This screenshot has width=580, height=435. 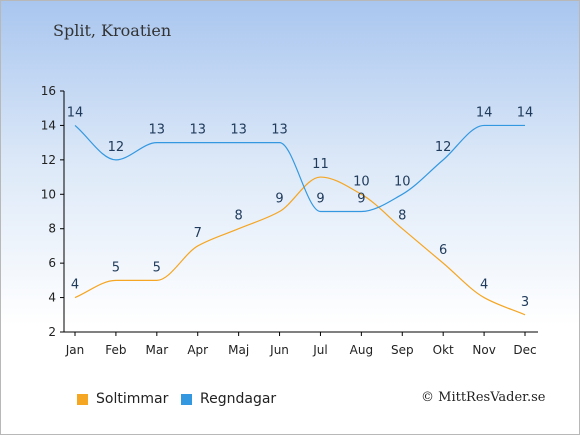 I want to click on legend-label-rain: Regndagar, so click(x=238, y=399).